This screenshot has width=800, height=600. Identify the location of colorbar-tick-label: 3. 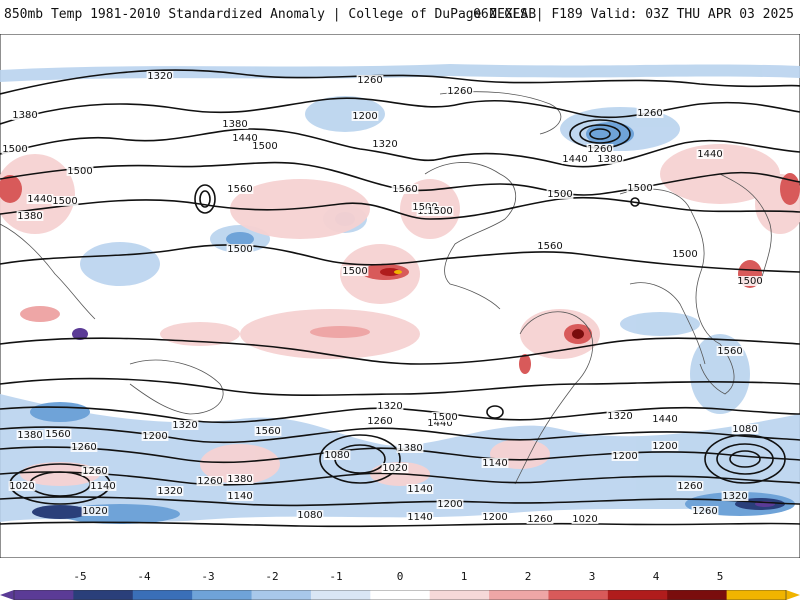
(592, 576).